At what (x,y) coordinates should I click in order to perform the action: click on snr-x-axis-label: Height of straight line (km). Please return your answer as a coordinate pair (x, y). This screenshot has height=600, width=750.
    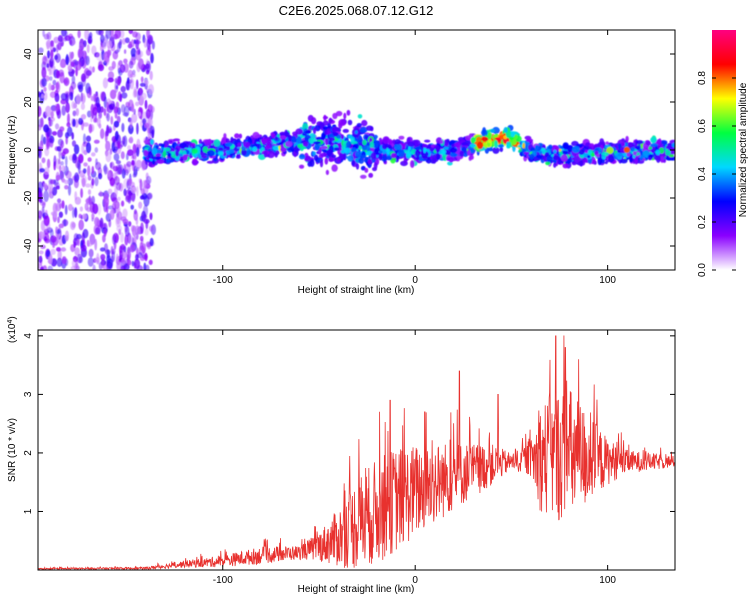
    Looking at the image, I should click on (356, 589).